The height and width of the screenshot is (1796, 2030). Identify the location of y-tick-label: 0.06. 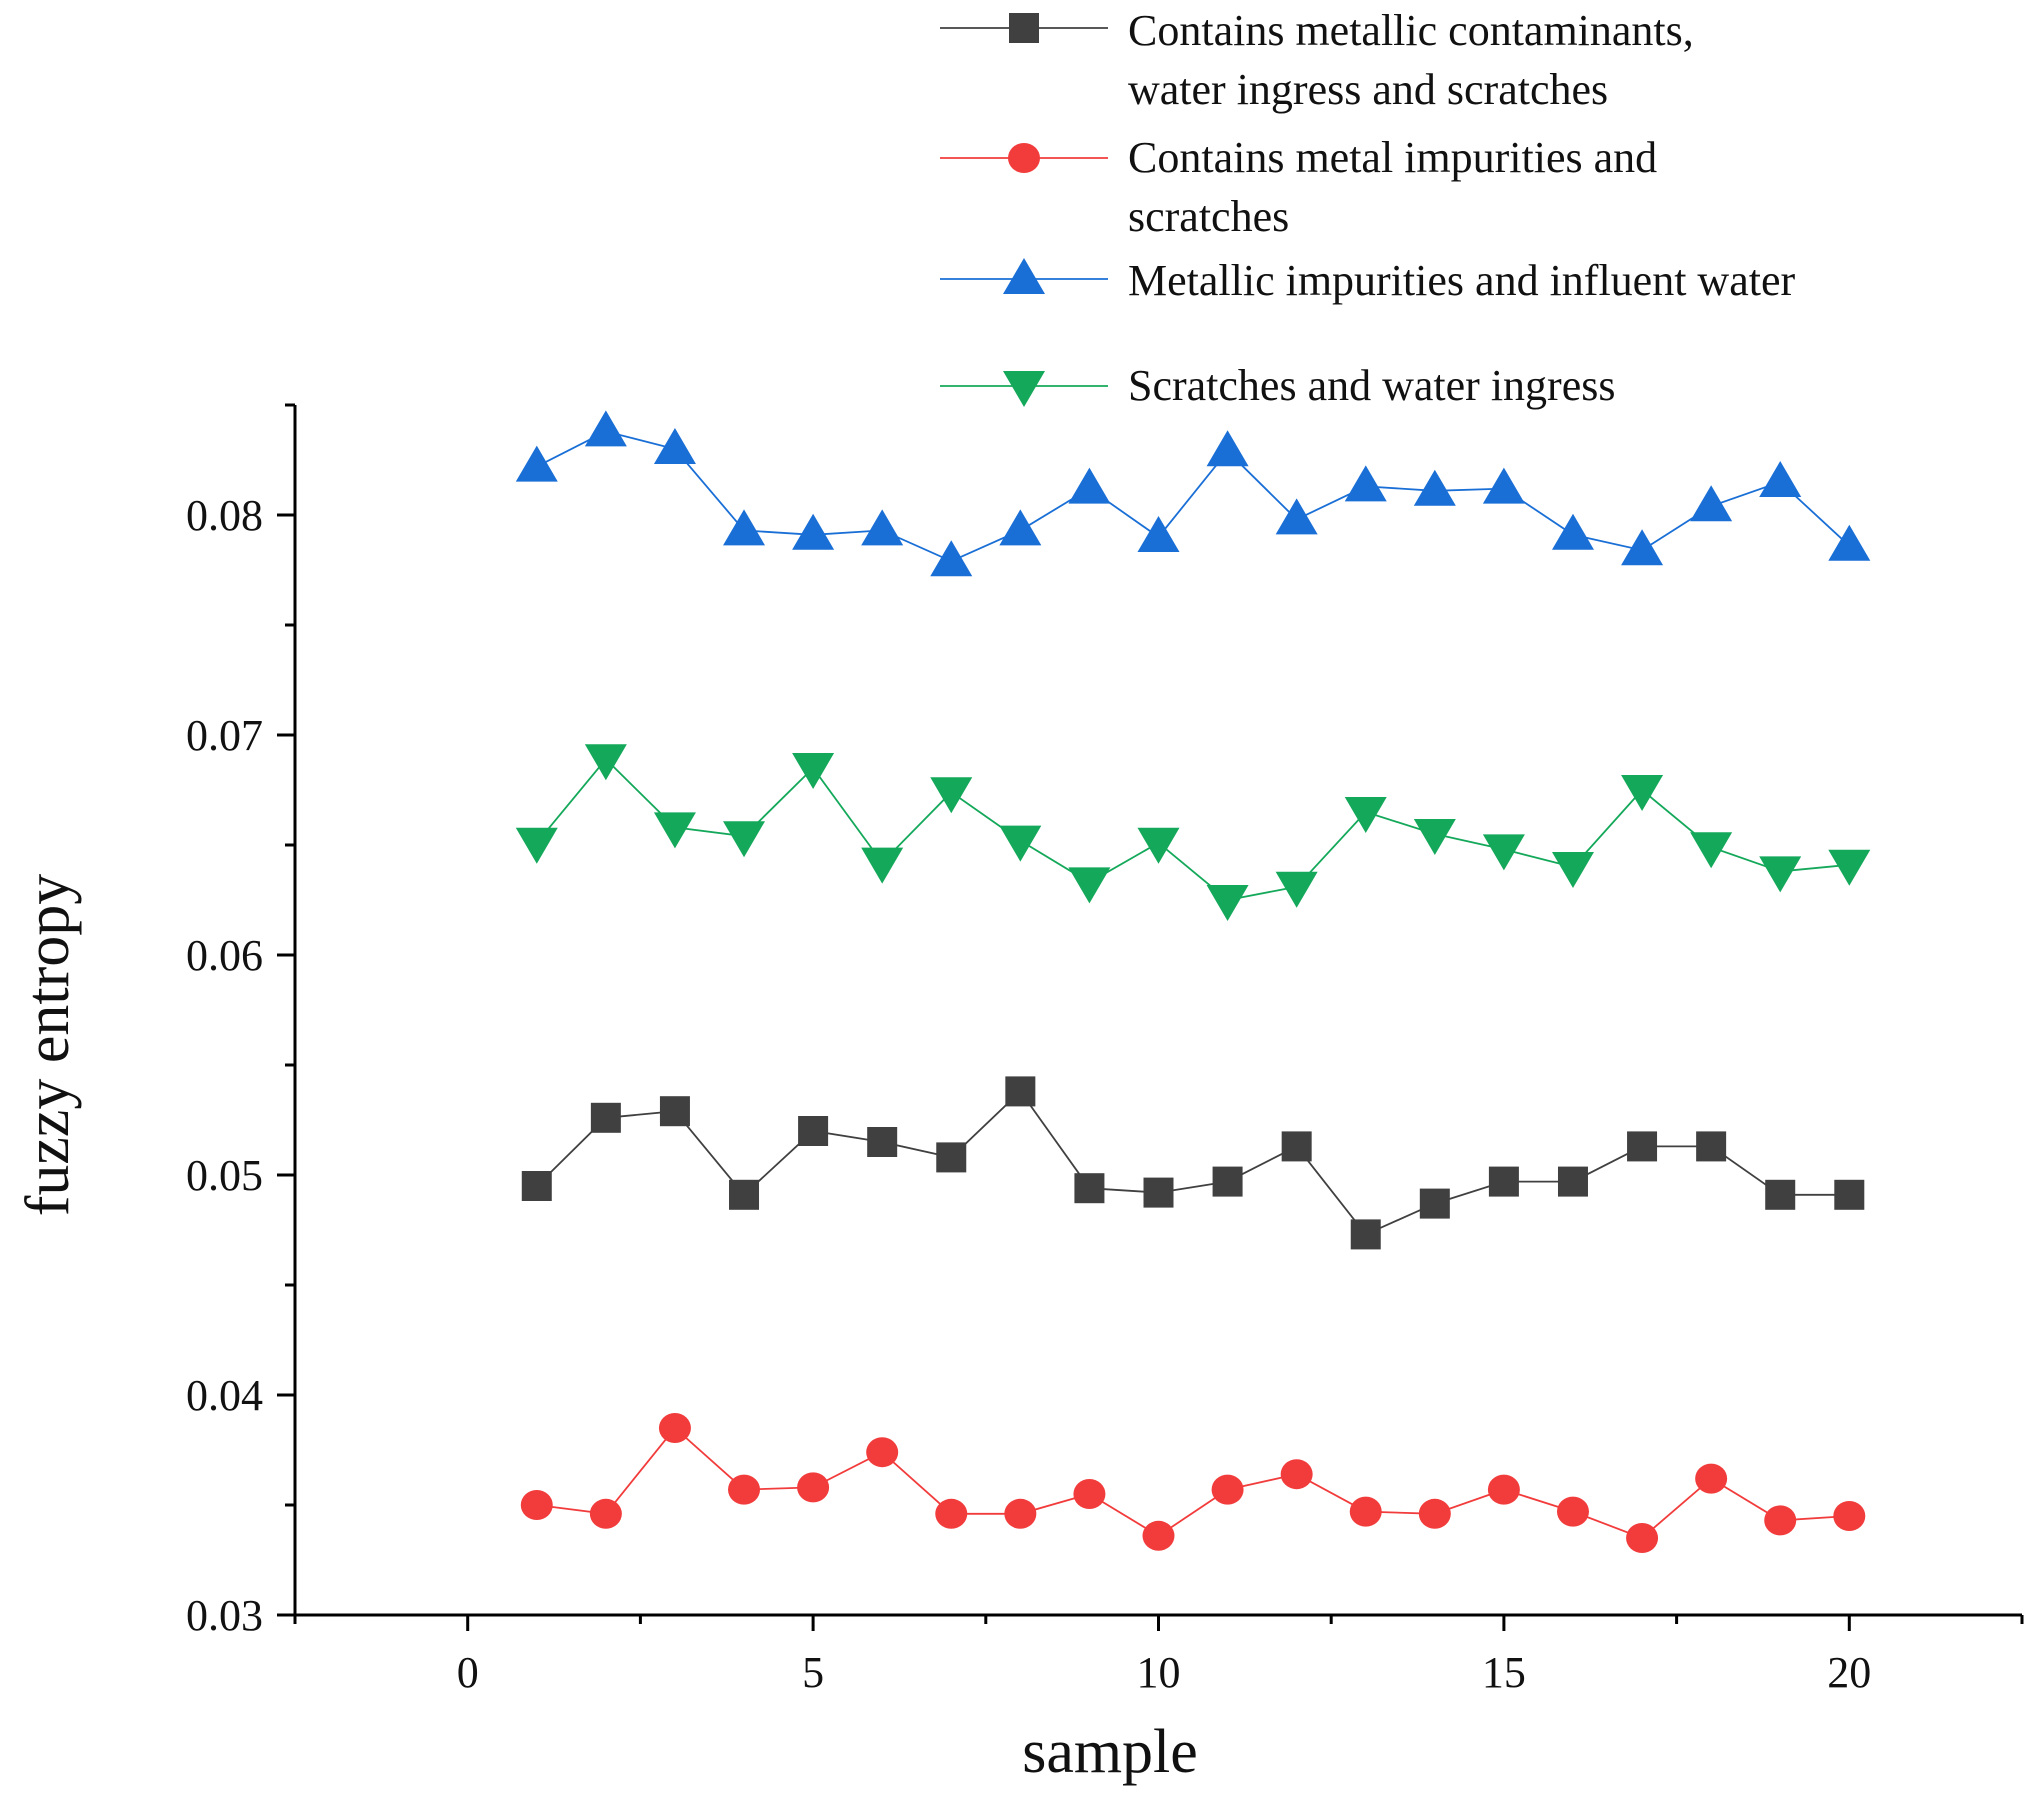
(224, 955).